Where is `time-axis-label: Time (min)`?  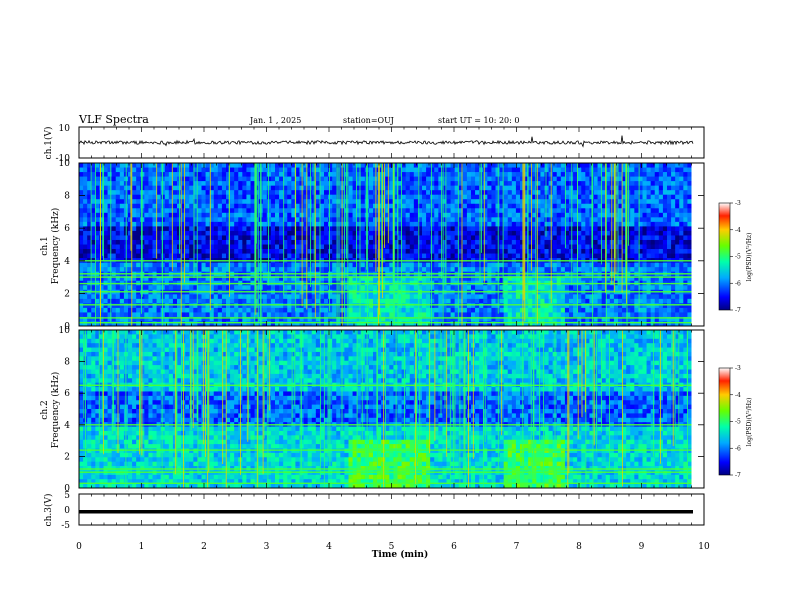
time-axis-label: Time (min) is located at coordinates (400, 554).